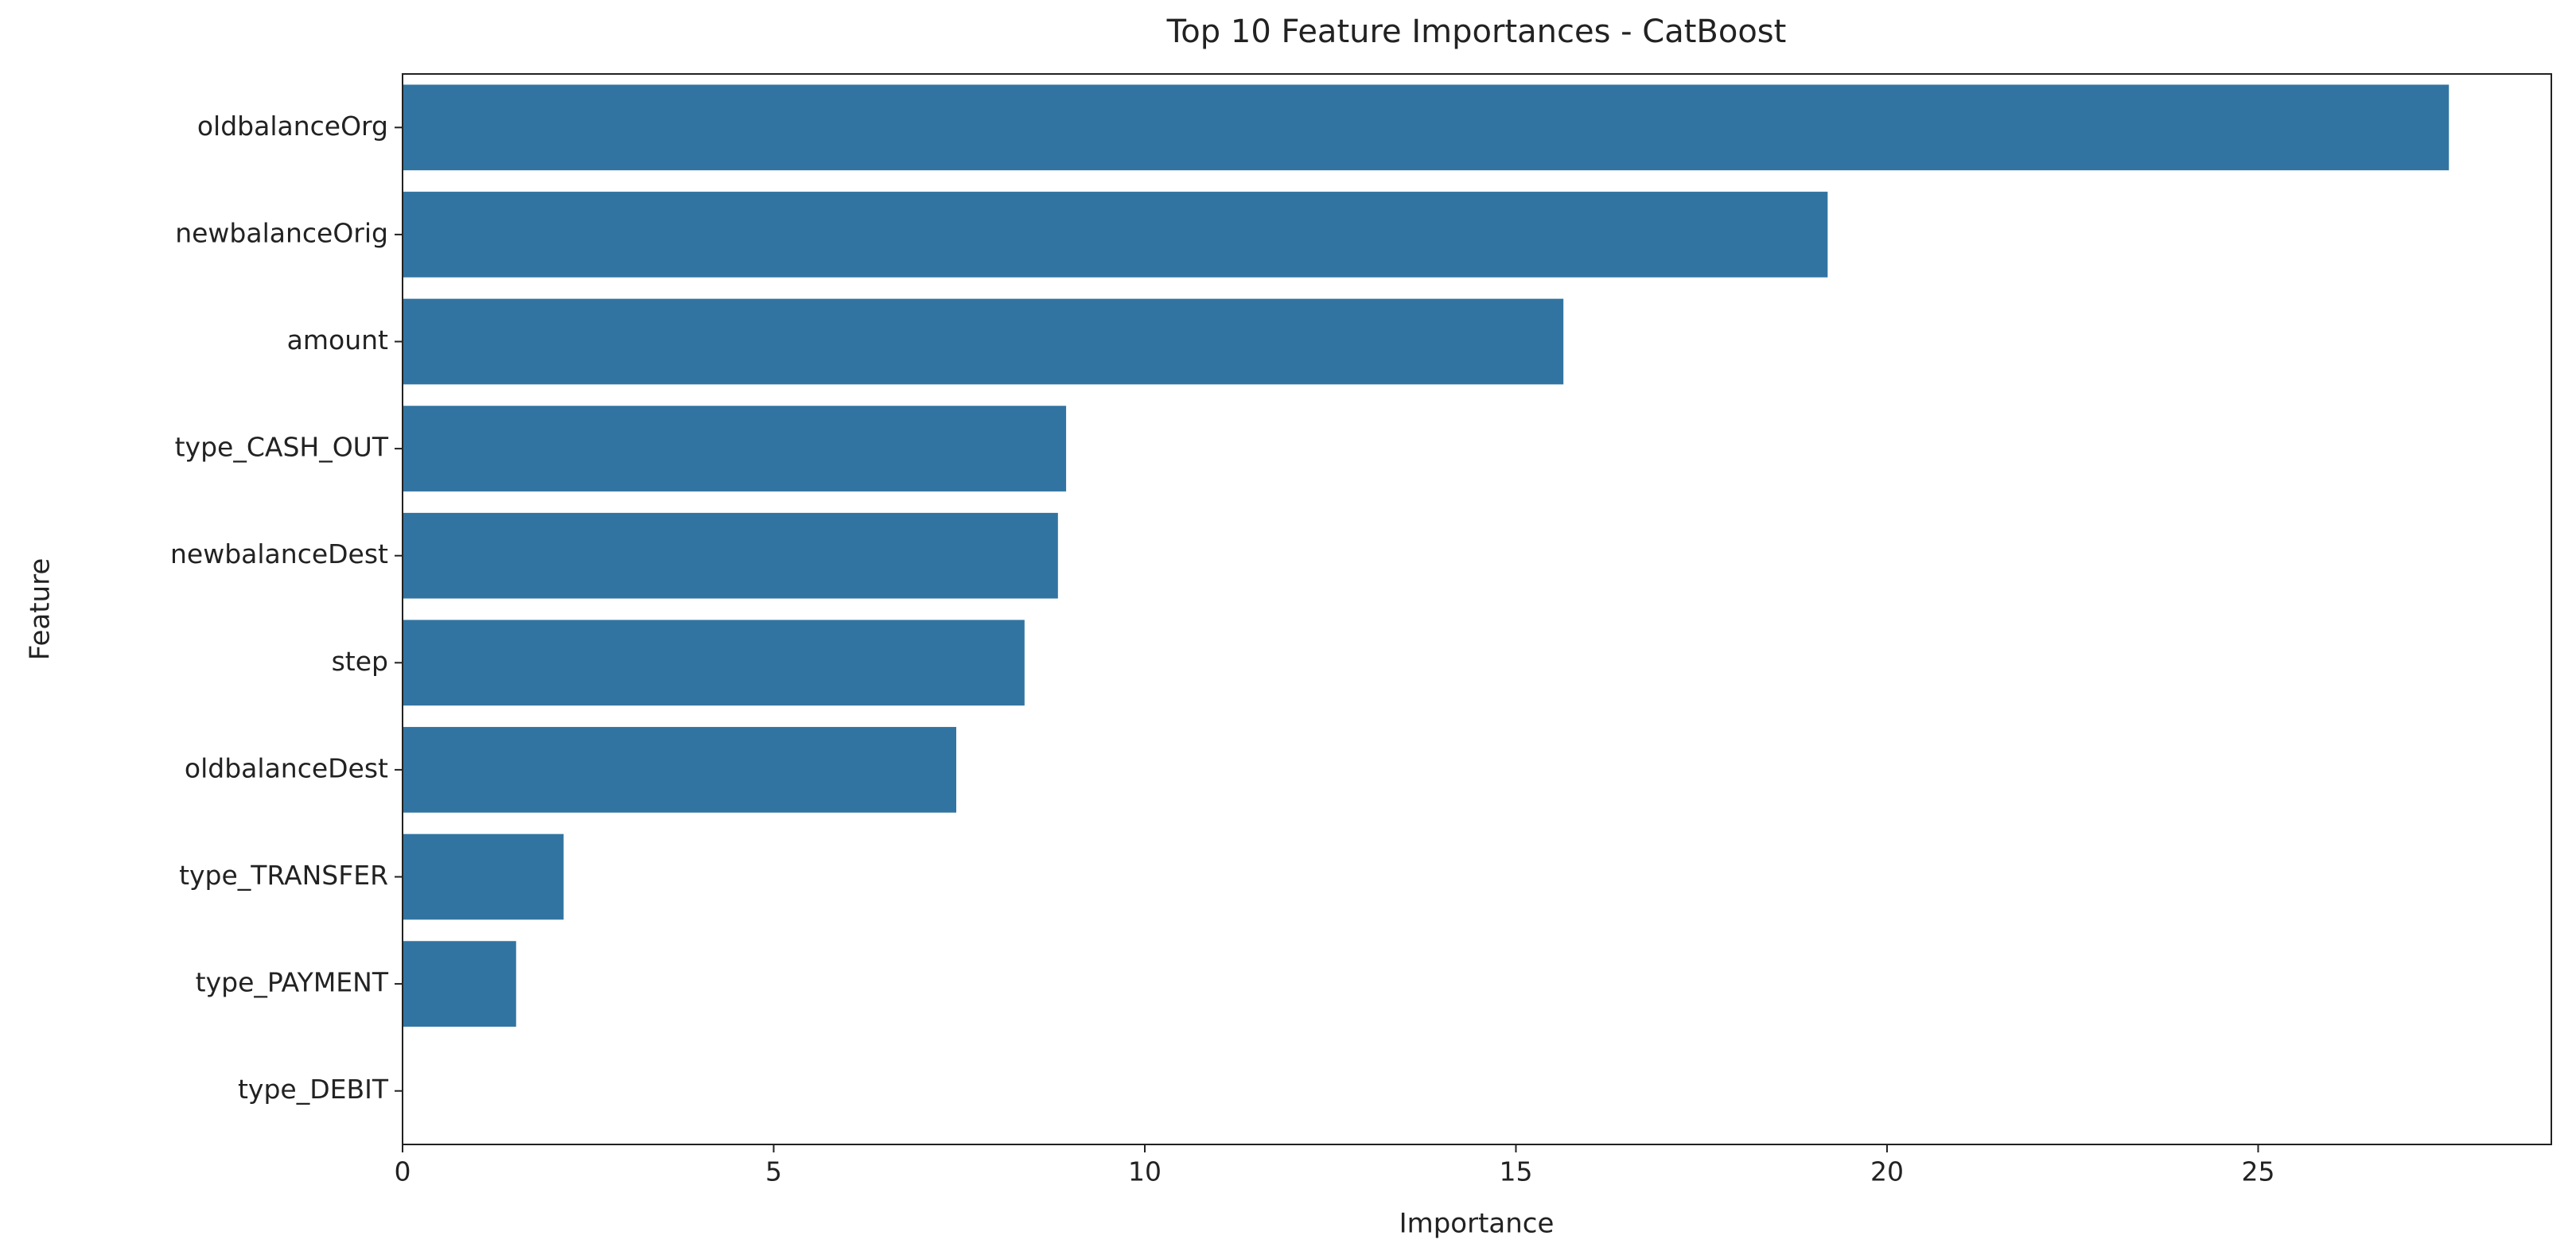  I want to click on chart-title: Top 10 Feature Importances - CatBoost, so click(1477, 32).